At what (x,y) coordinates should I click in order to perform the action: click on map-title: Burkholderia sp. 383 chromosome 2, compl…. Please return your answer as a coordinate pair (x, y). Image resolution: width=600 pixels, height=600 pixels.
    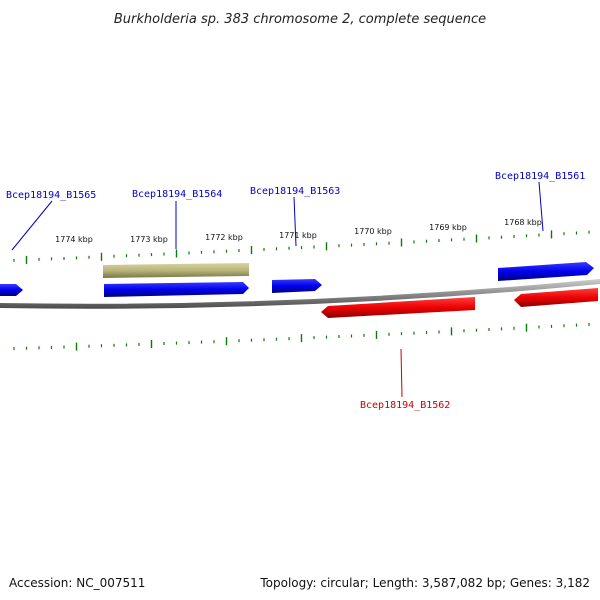
    Looking at the image, I should click on (300, 19).